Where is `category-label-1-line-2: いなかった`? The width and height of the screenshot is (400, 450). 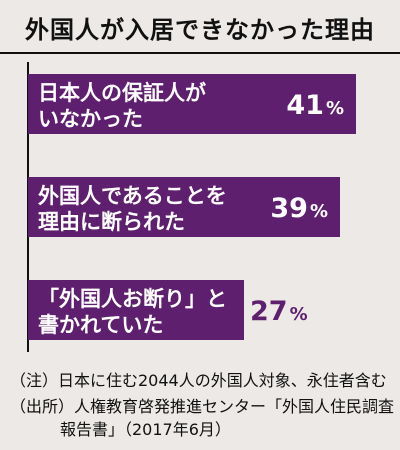 category-label-1-line-2: いなかった is located at coordinates (90, 119).